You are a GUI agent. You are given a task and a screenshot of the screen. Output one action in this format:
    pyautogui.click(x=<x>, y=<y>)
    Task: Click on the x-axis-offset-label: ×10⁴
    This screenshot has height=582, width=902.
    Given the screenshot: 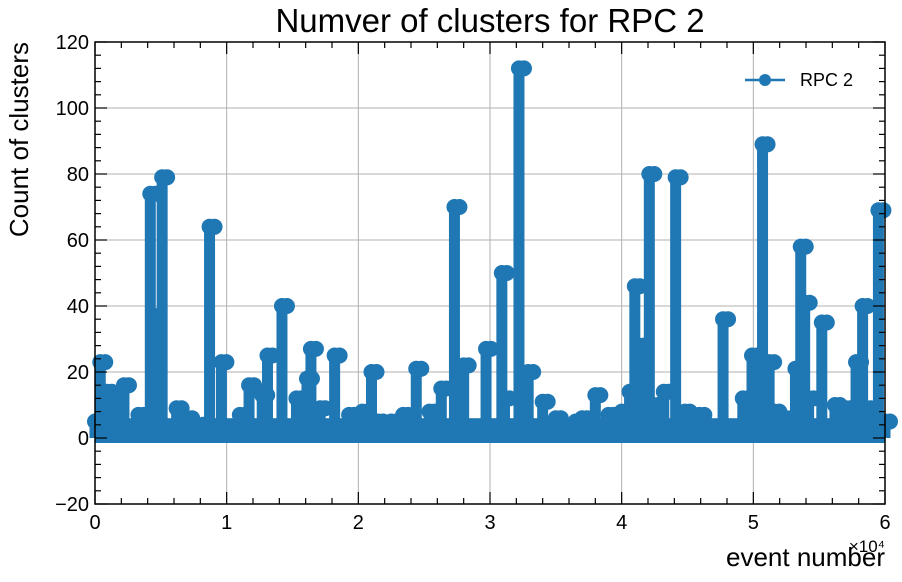 What is the action you would take?
    pyautogui.click(x=867, y=546)
    